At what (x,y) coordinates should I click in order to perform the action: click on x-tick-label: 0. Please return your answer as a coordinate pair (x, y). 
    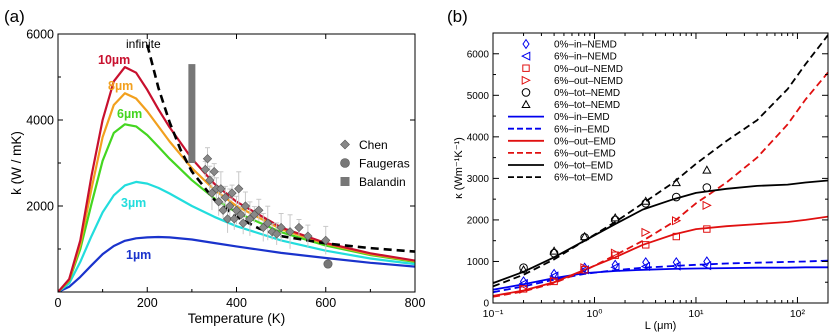
    Looking at the image, I should click on (58, 303).